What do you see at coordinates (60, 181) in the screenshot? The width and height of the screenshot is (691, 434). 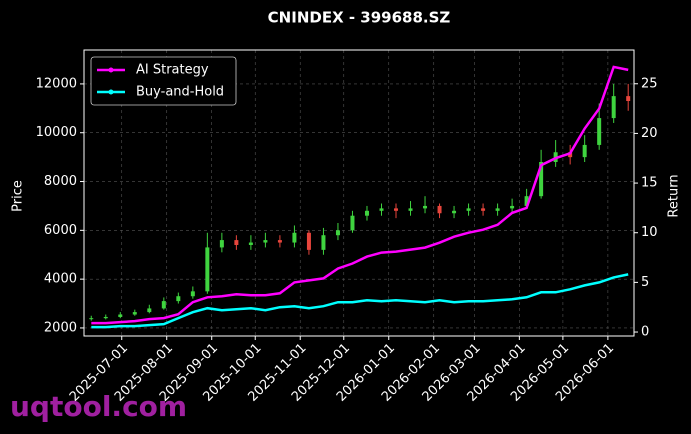 I see `y-tick-label: 8000` at bounding box center [60, 181].